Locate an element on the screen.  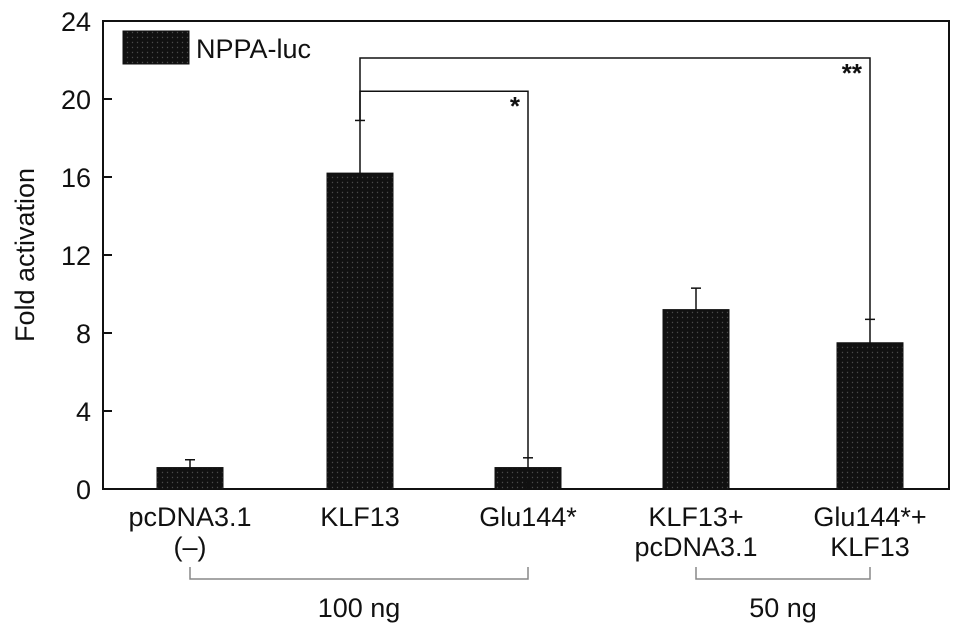
legend: NPPA-luc is located at coordinates (216, 47).